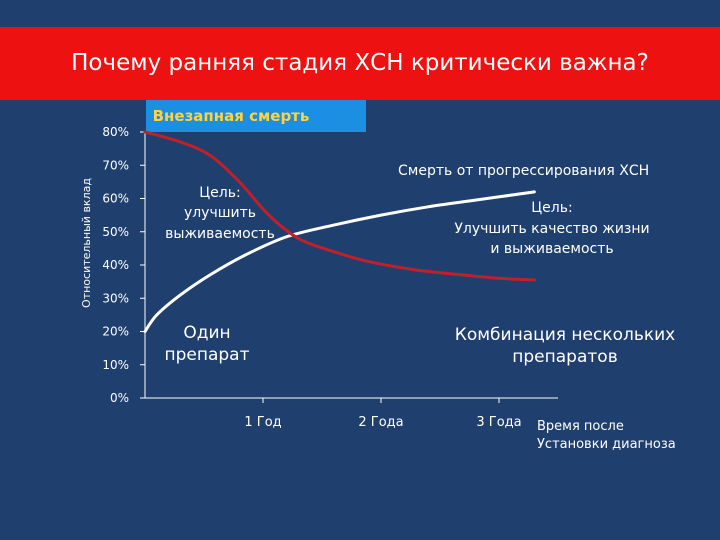 The image size is (720, 540). Describe the element at coordinates (115, 132) in the screenshot. I see `y-tick-label: 80%` at that location.